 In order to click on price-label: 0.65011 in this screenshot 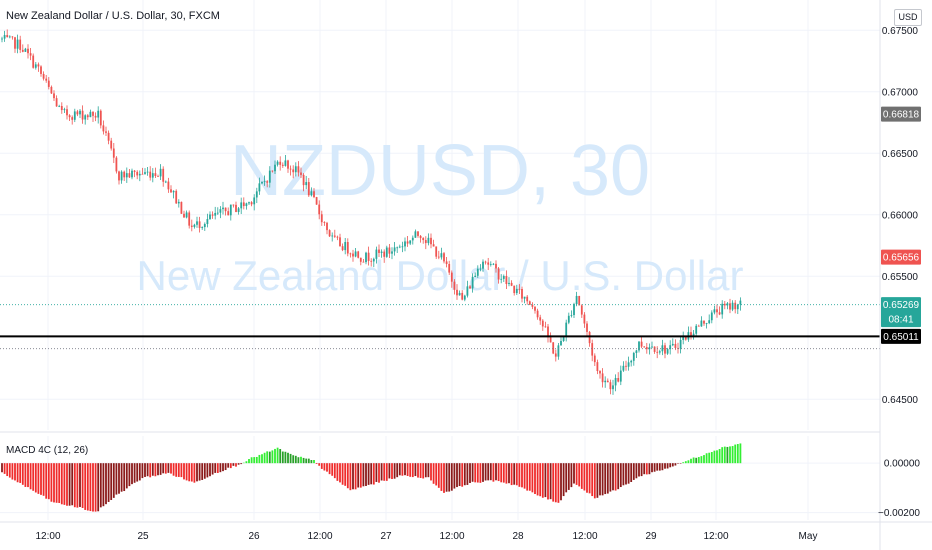, I will do `click(901, 336)`.